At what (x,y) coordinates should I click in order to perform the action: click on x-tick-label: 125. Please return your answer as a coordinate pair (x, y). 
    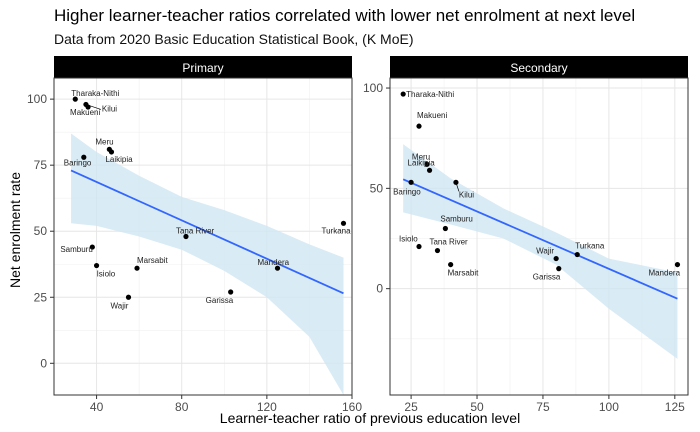
    Looking at the image, I should click on (675, 407).